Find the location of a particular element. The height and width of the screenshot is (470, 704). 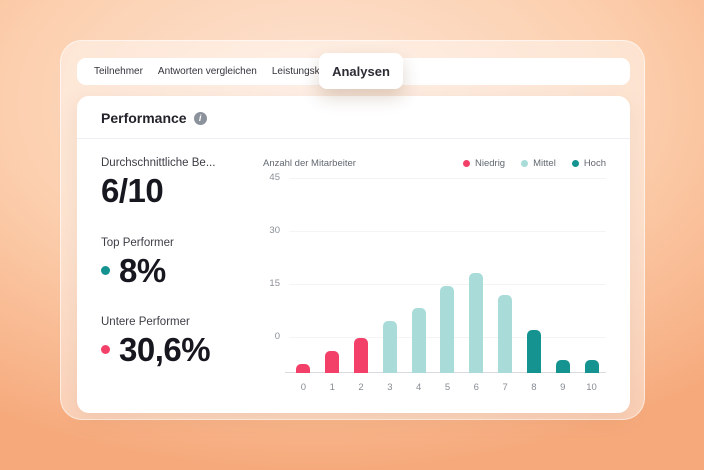

x-tick-label: 4 is located at coordinates (419, 387).